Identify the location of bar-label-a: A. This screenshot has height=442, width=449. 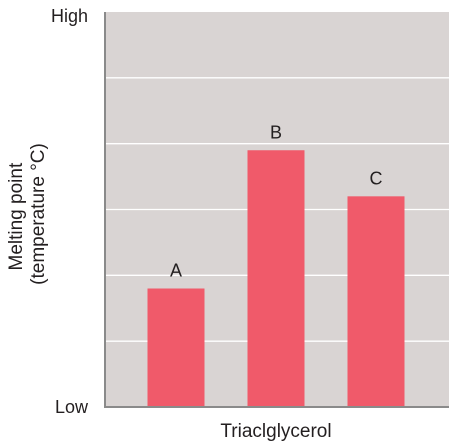
(176, 271).